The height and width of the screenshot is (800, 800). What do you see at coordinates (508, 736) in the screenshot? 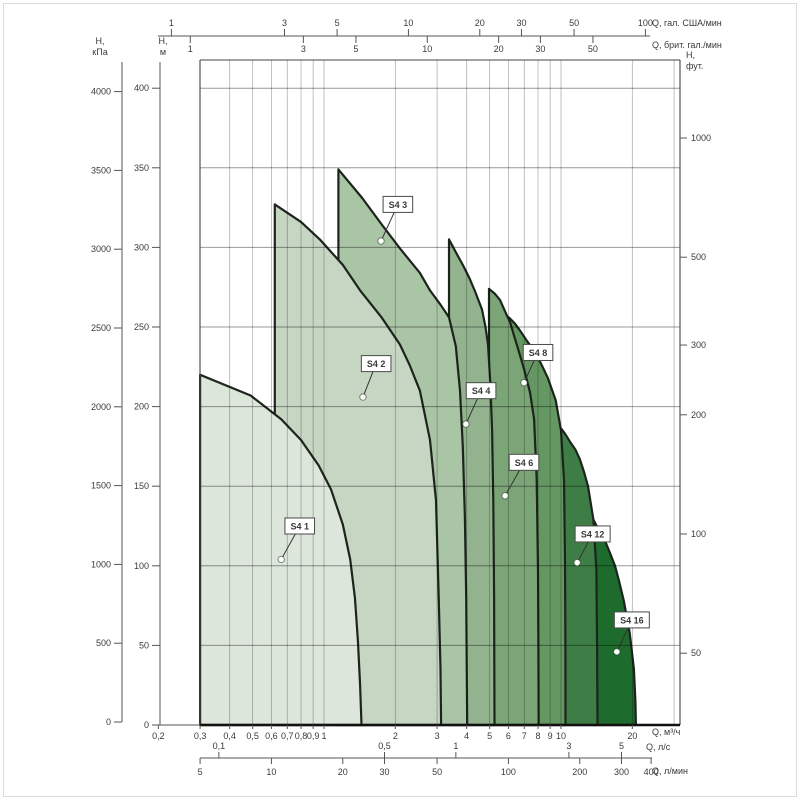
I see `tick-label: 6` at bounding box center [508, 736].